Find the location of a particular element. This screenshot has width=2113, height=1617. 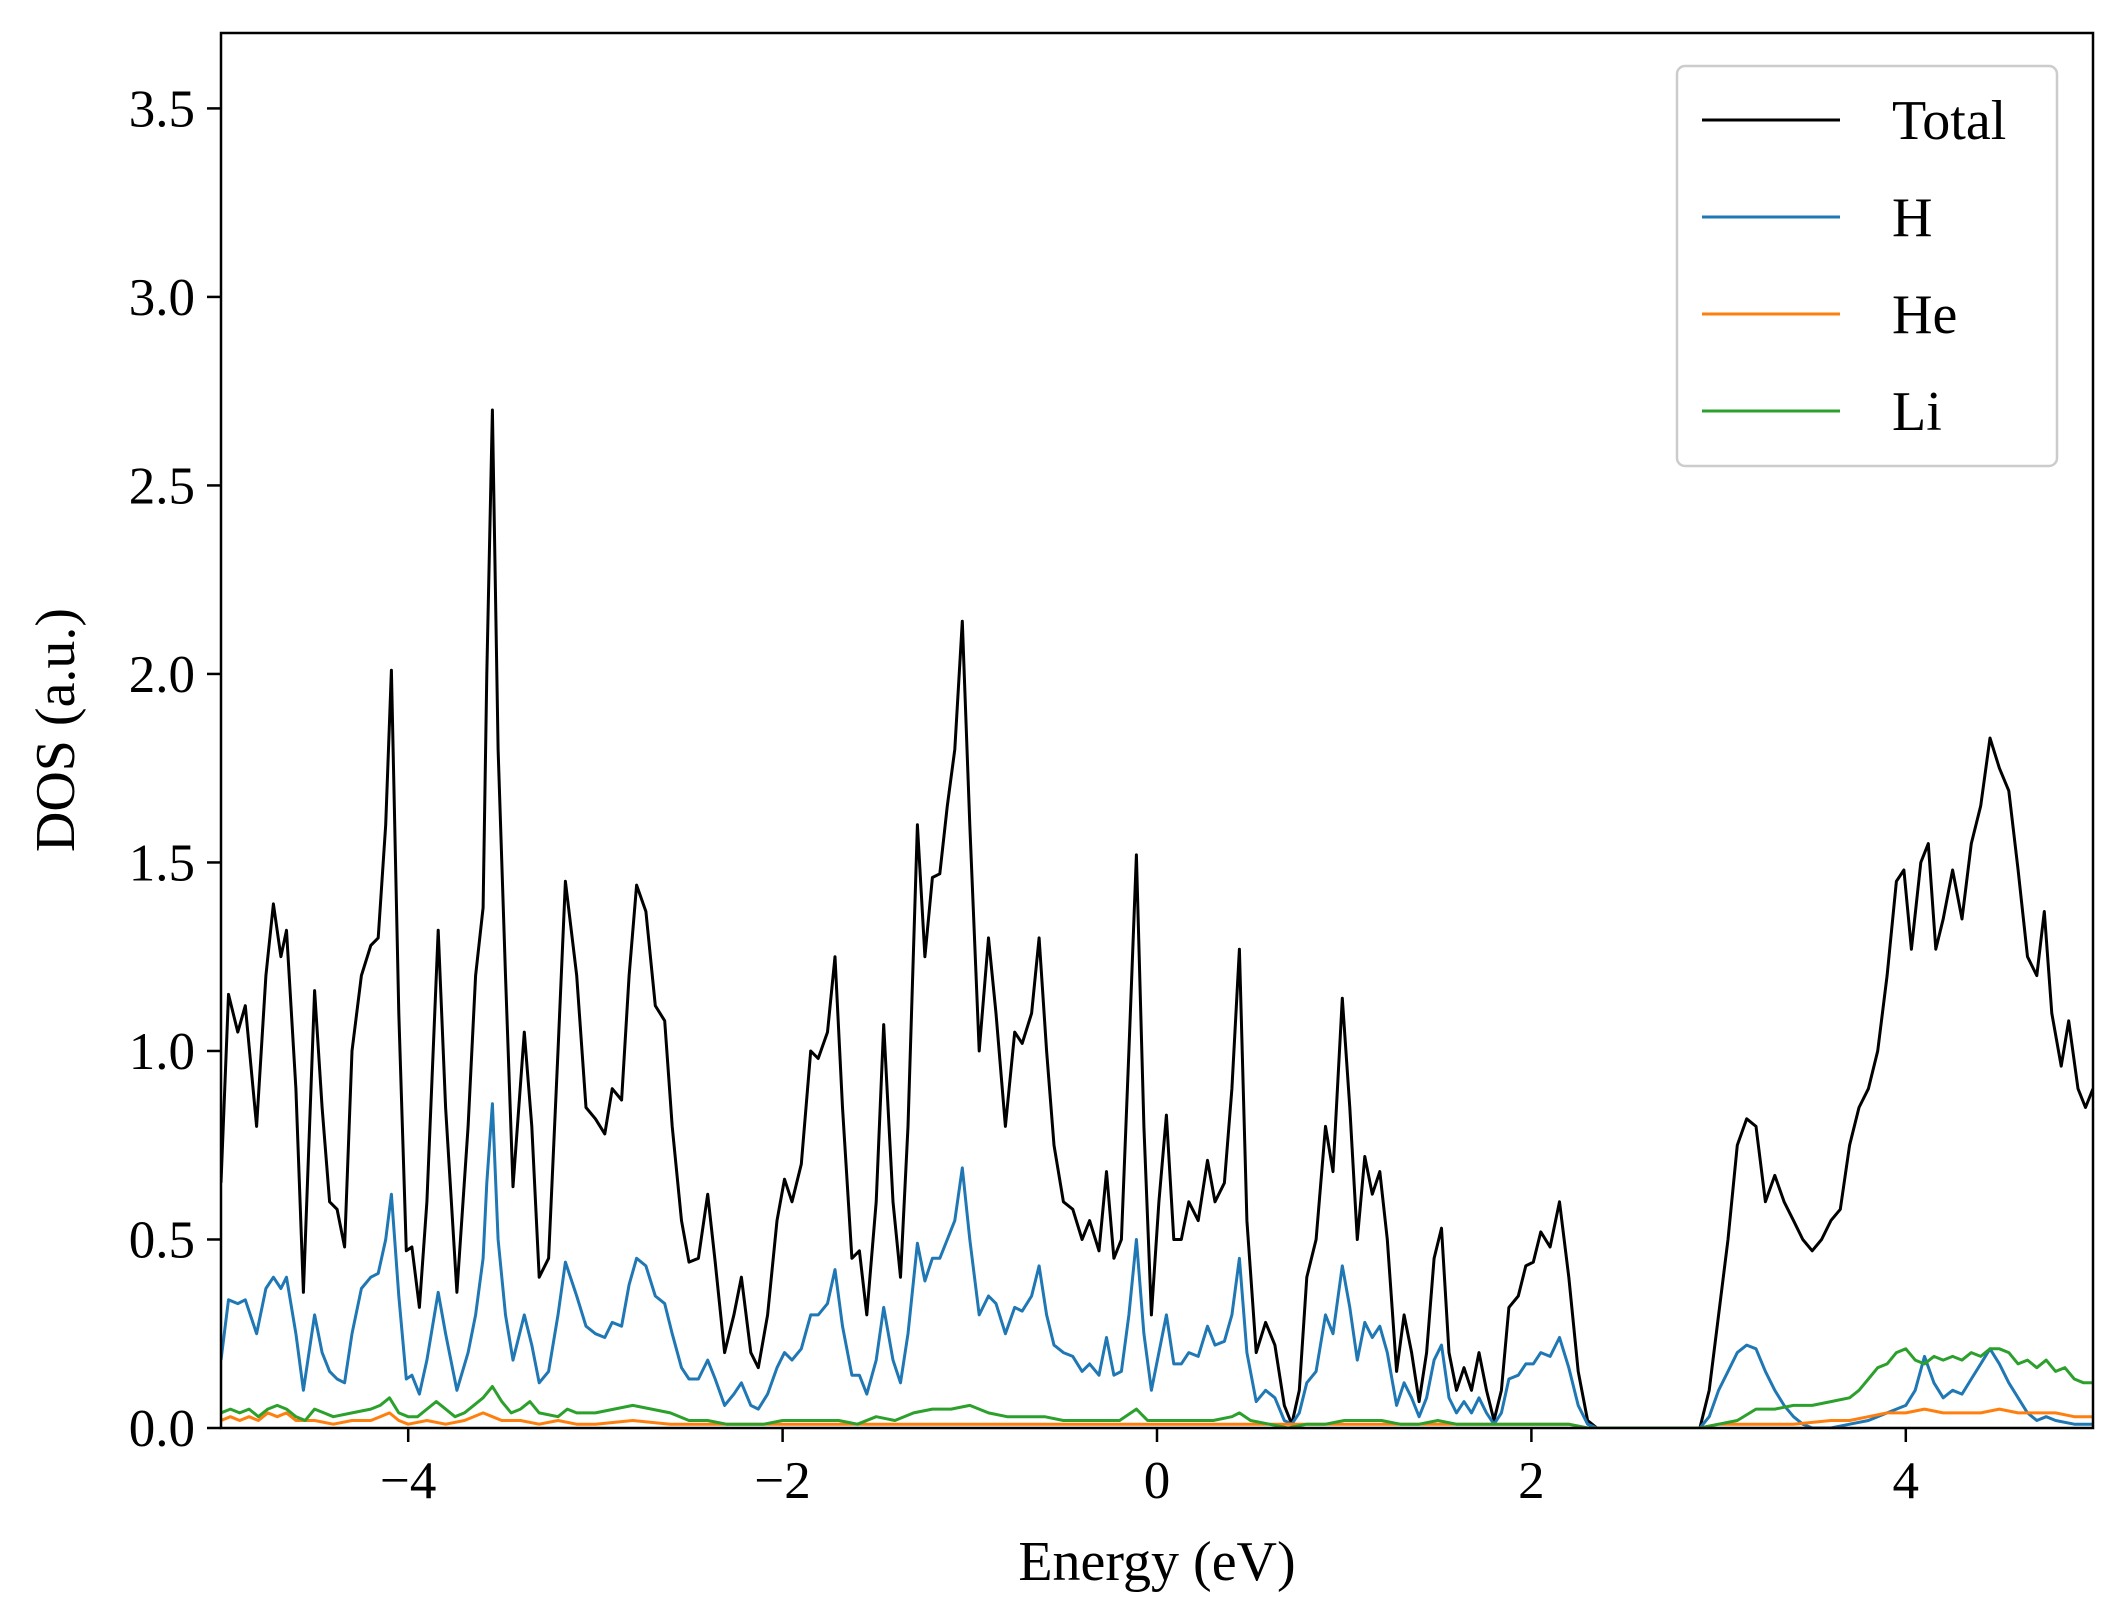

legend: Total H He Li is located at coordinates (1867, 266).